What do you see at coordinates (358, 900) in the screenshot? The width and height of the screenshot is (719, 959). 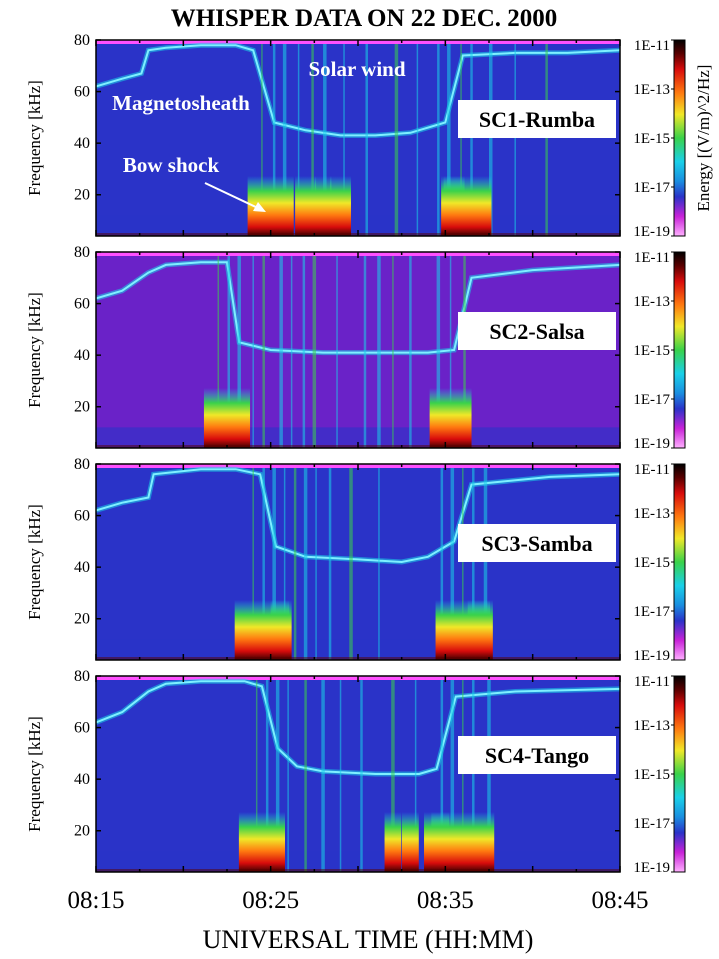 I see `x-tick-labels: 08:15 08:25 08:35 08:45` at bounding box center [358, 900].